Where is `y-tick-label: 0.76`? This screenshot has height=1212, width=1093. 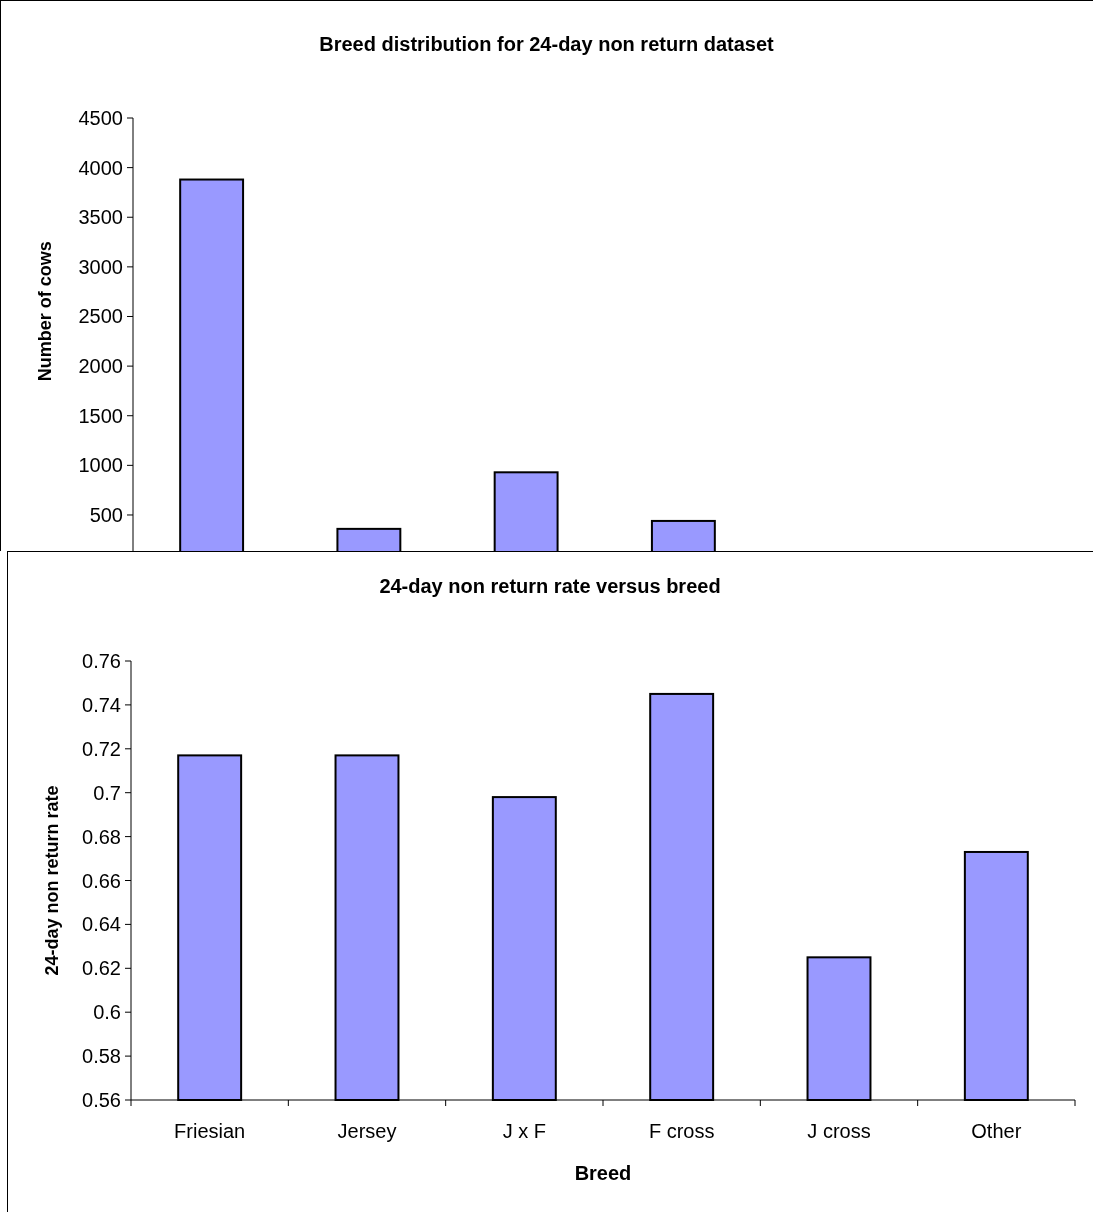 y-tick-label: 0.76 is located at coordinates (101, 661).